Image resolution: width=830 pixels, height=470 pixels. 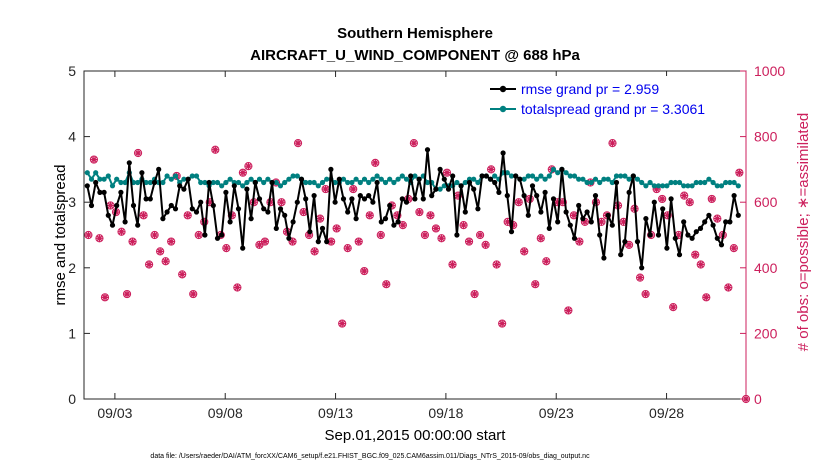 I want to click on y-axis-right: 0 200 400 600 800 1000, so click(x=762, y=235).